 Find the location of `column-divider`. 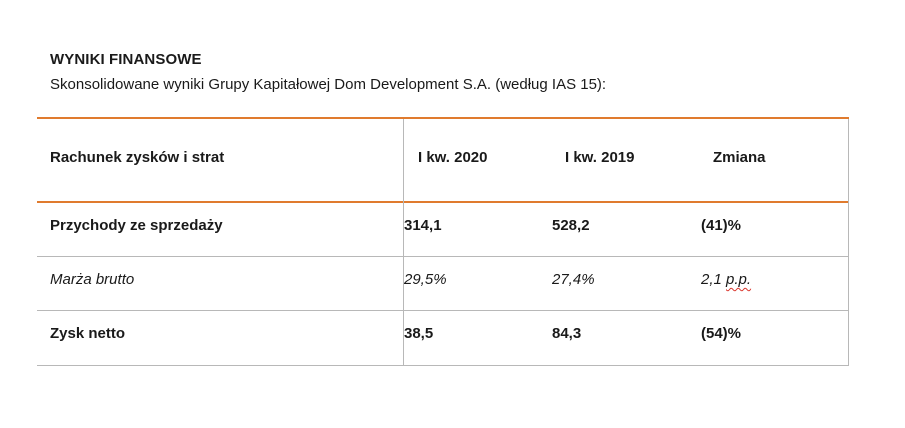

column-divider is located at coordinates (403, 242).